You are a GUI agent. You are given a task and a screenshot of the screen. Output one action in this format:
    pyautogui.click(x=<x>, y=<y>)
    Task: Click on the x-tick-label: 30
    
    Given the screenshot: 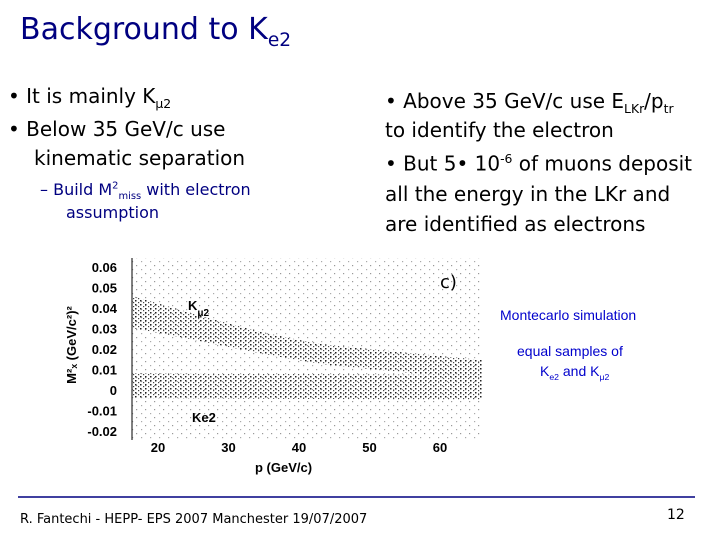 What is the action you would take?
    pyautogui.click(x=228, y=447)
    